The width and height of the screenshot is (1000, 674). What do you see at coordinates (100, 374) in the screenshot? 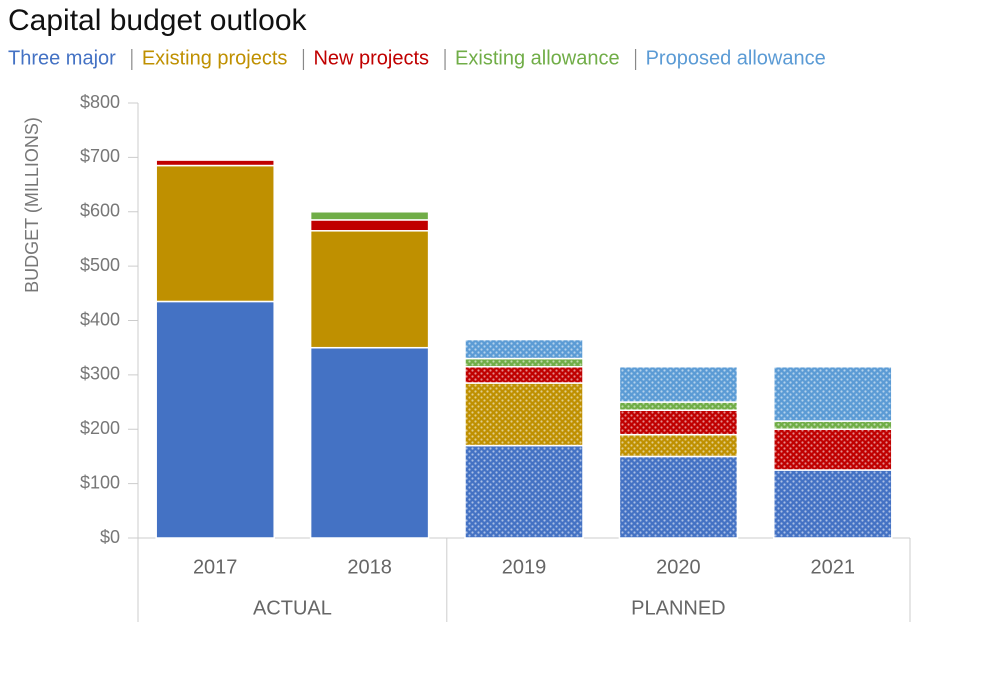
I see `y-tick-label: $300` at bounding box center [100, 374].